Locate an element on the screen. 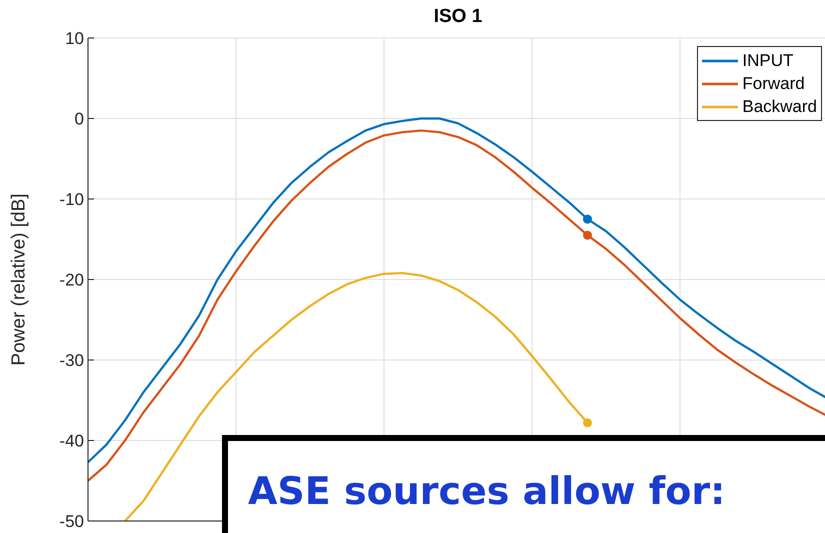 The image size is (825, 533). y-tick-label: 10 is located at coordinates (74, 38).